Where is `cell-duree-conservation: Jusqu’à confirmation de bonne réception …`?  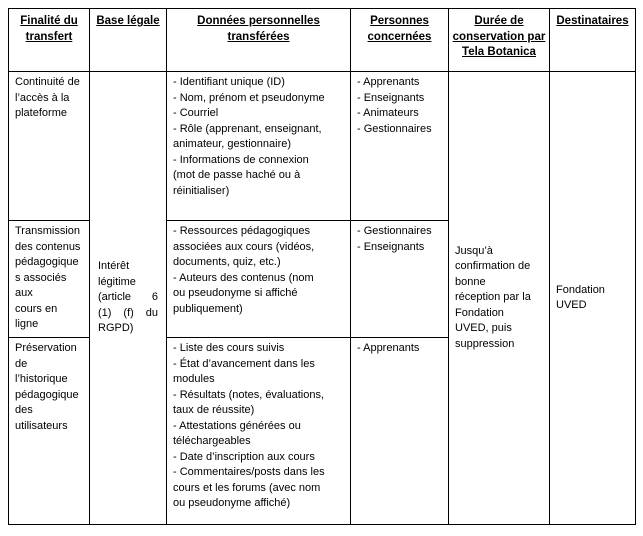
cell-duree-conservation: Jusqu’à confirmation de bonne réception … is located at coordinates (499, 298).